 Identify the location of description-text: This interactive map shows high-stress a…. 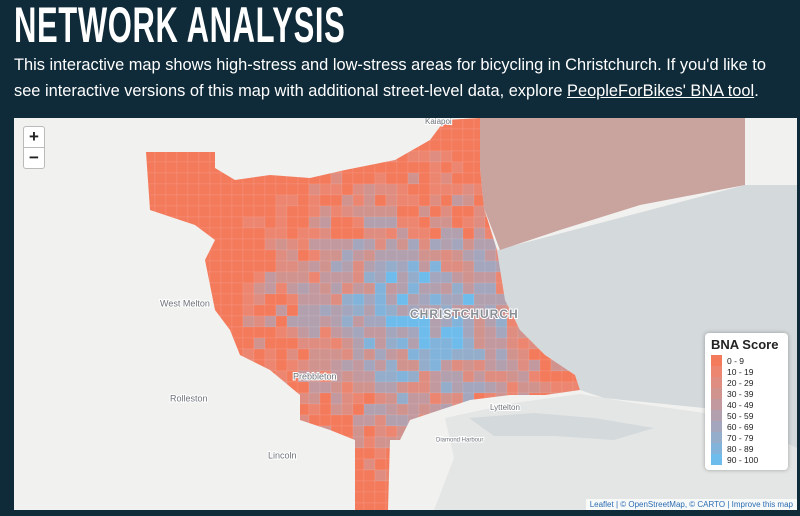
(390, 78).